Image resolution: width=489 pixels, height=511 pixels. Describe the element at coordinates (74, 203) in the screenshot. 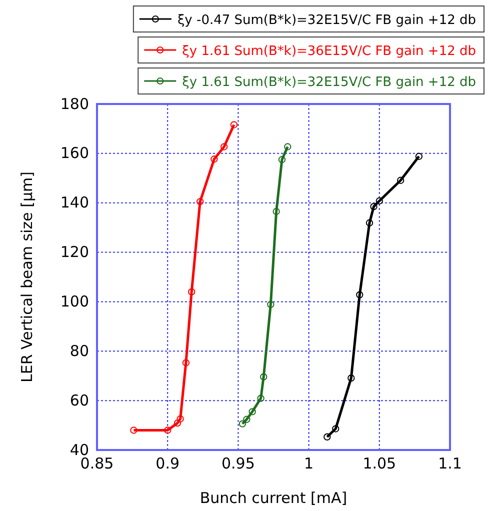

I see `y-tick-label: 140` at that location.